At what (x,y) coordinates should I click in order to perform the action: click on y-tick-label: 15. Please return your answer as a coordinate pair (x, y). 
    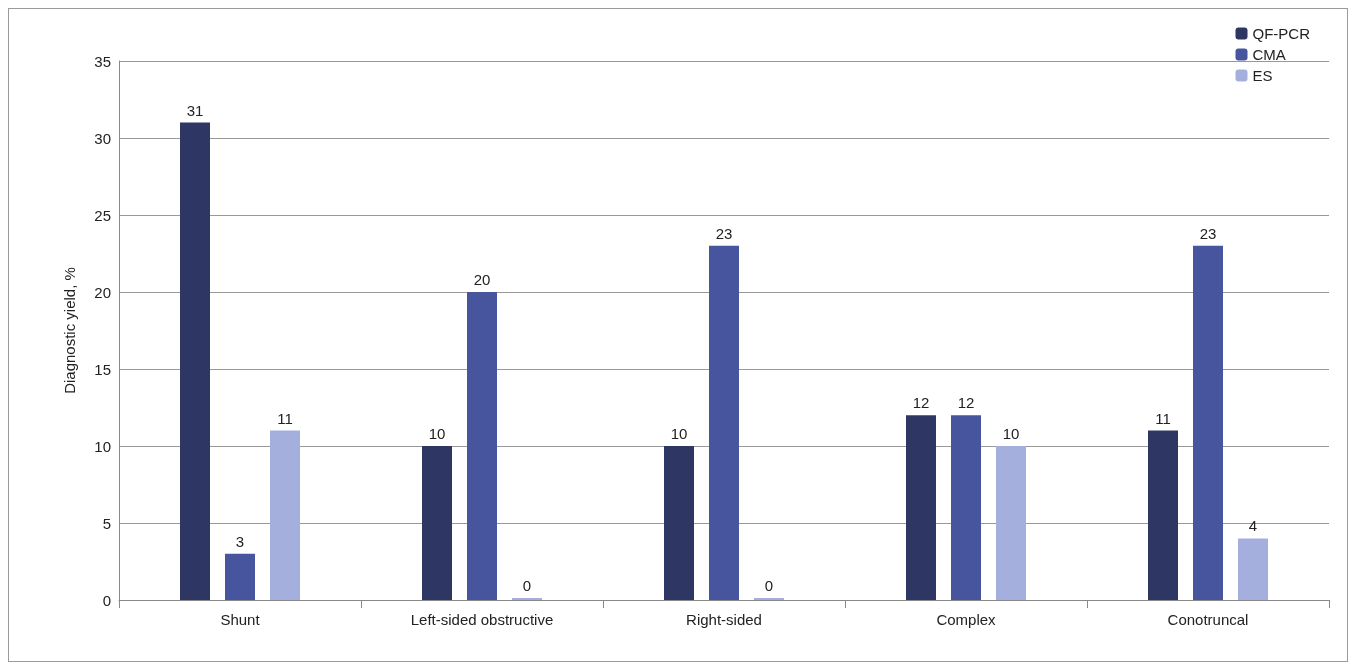
    Looking at the image, I should click on (102, 369).